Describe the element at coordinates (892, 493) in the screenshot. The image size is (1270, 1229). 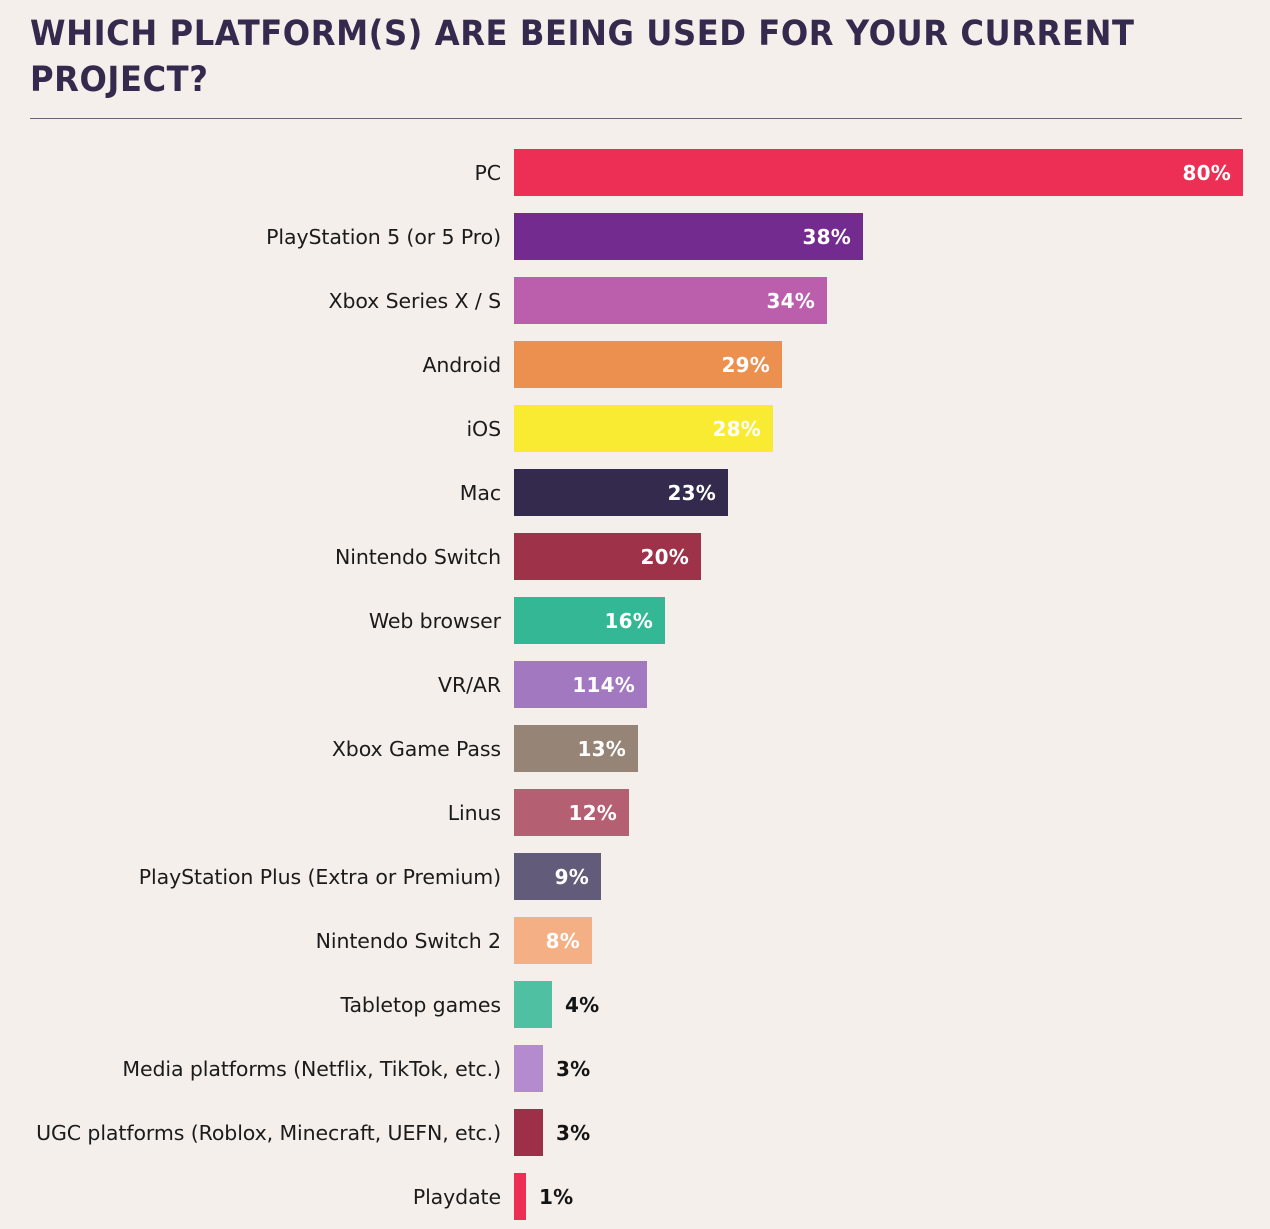
I see `bar-track: 23%` at that location.